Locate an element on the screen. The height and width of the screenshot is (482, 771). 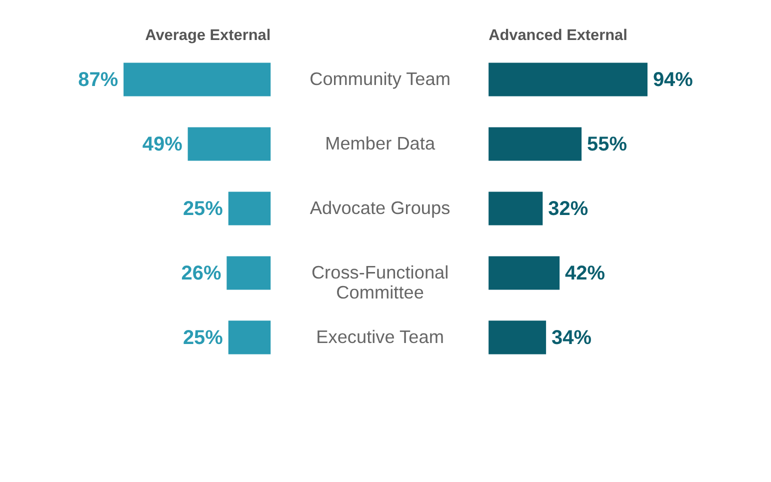
data-label: 49% is located at coordinates (162, 144).